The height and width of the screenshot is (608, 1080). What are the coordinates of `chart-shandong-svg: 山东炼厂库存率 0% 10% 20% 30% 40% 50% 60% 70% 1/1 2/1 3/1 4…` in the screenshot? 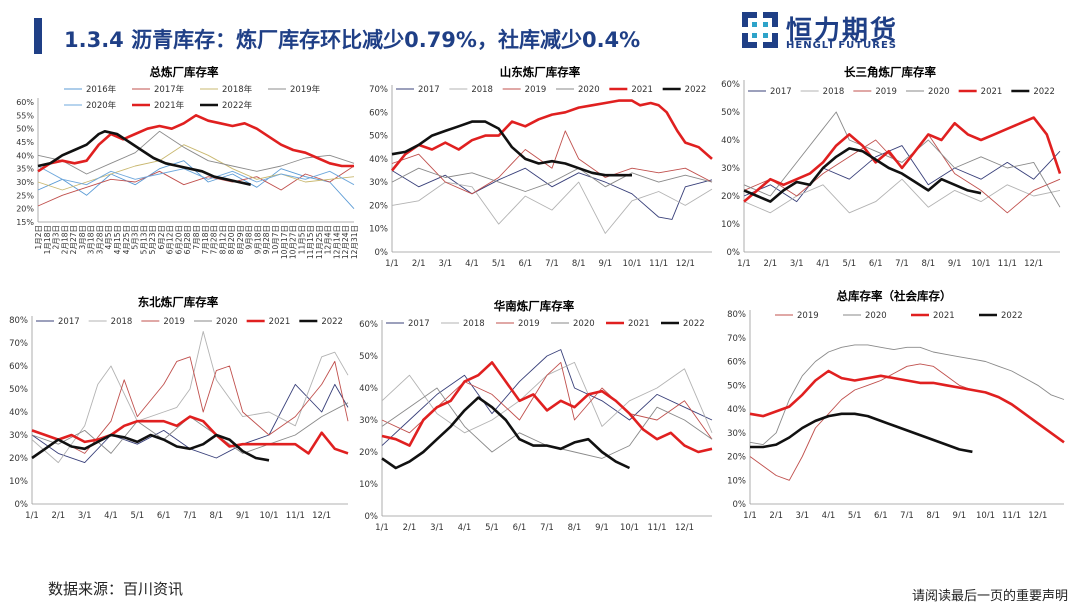 It's located at (541, 167).